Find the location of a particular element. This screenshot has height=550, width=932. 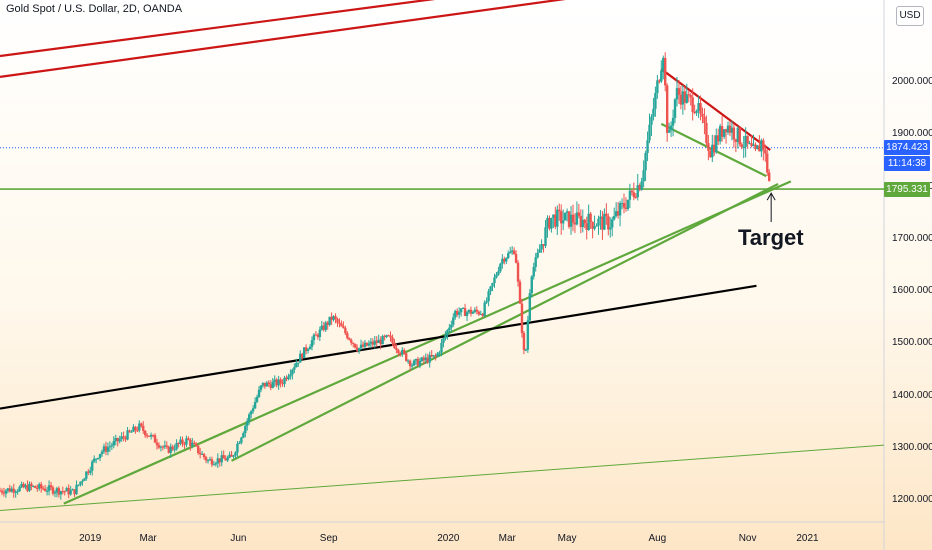

price-tick-label: 1600.000 is located at coordinates (912, 291).